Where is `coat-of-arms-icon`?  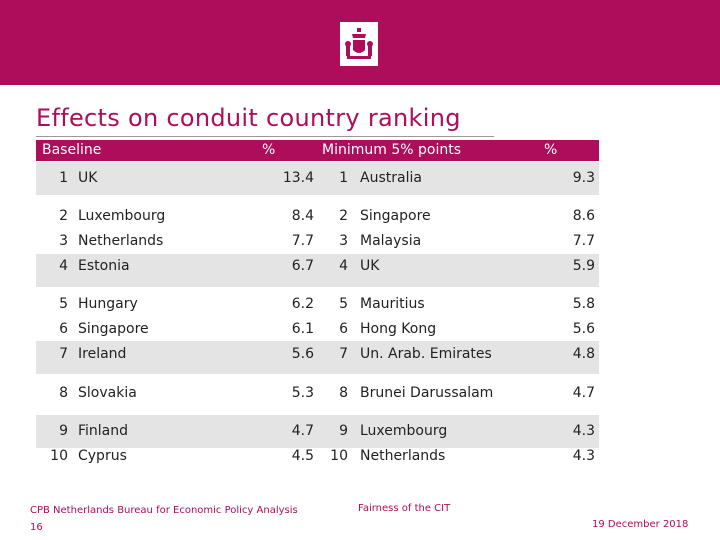 coat-of-arms-icon is located at coordinates (359, 44).